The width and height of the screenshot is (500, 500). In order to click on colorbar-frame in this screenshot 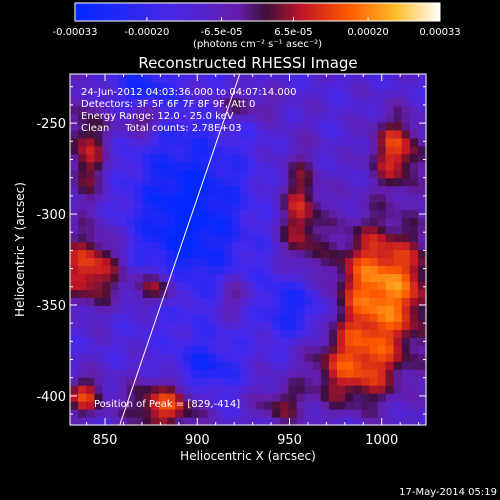, I will do `click(257, 12)`.